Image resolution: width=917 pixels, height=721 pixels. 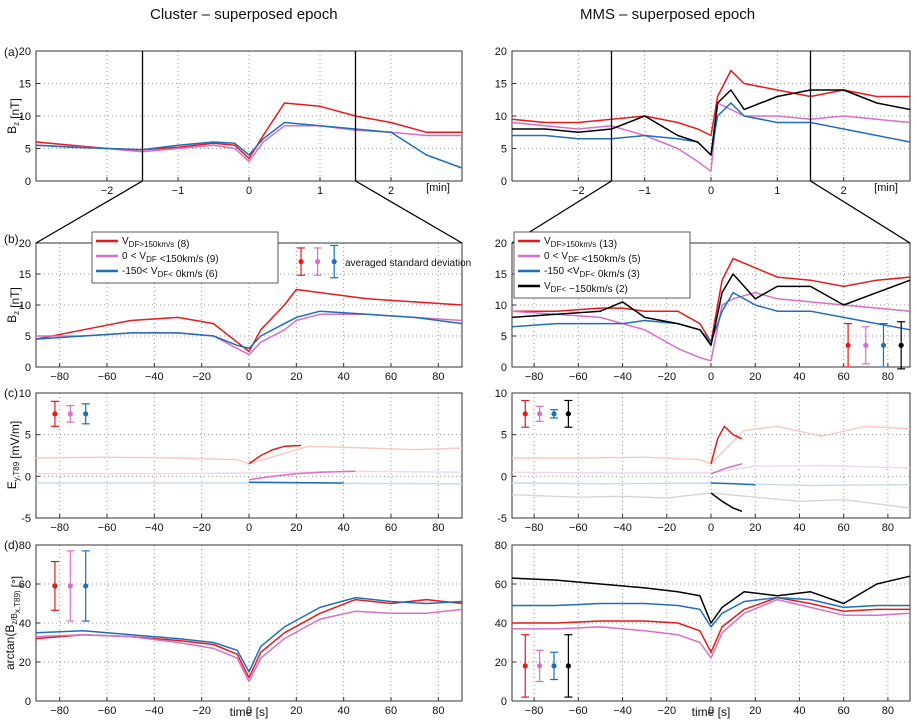 What do you see at coordinates (155, 243) in the screenshot?
I see `legend-label: VDF>150km/s (8)` at bounding box center [155, 243].